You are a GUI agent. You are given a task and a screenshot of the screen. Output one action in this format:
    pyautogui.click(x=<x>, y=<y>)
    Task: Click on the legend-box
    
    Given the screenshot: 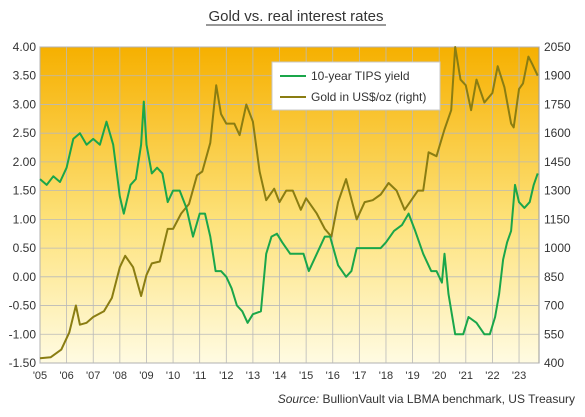 What is the action you would take?
    pyautogui.click(x=356, y=86)
    